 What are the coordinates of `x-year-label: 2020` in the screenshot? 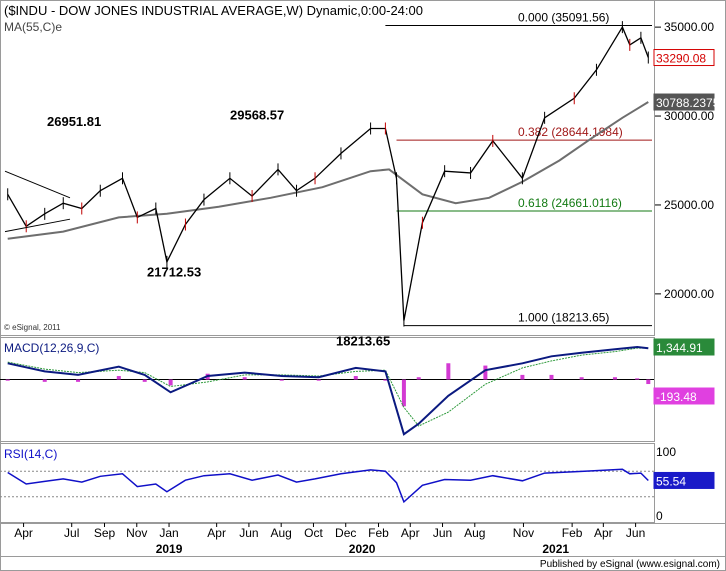 It's located at (362, 549).